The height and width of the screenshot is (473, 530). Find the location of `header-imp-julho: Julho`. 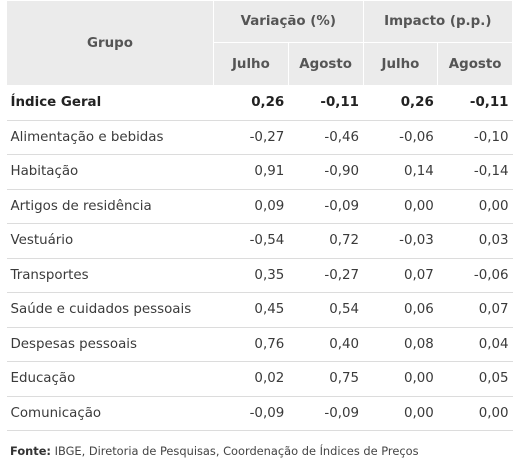

header-imp-julho: Julho is located at coordinates (400, 64).